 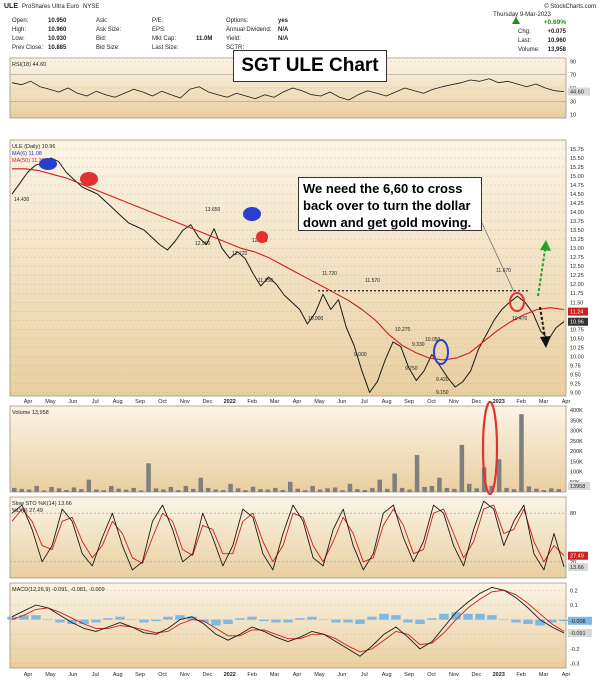 I want to click on header-right-quote-label: Chg:, so click(x=524, y=32).